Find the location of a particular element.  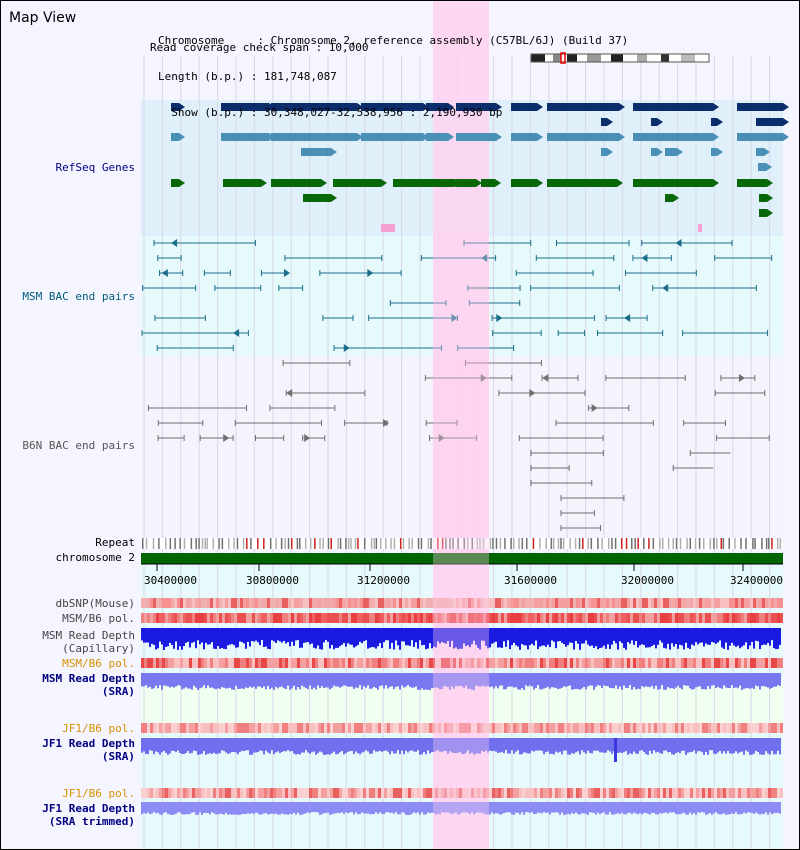

track-label-msm-bac: MSM BAC end pairs is located at coordinates (78, 296).